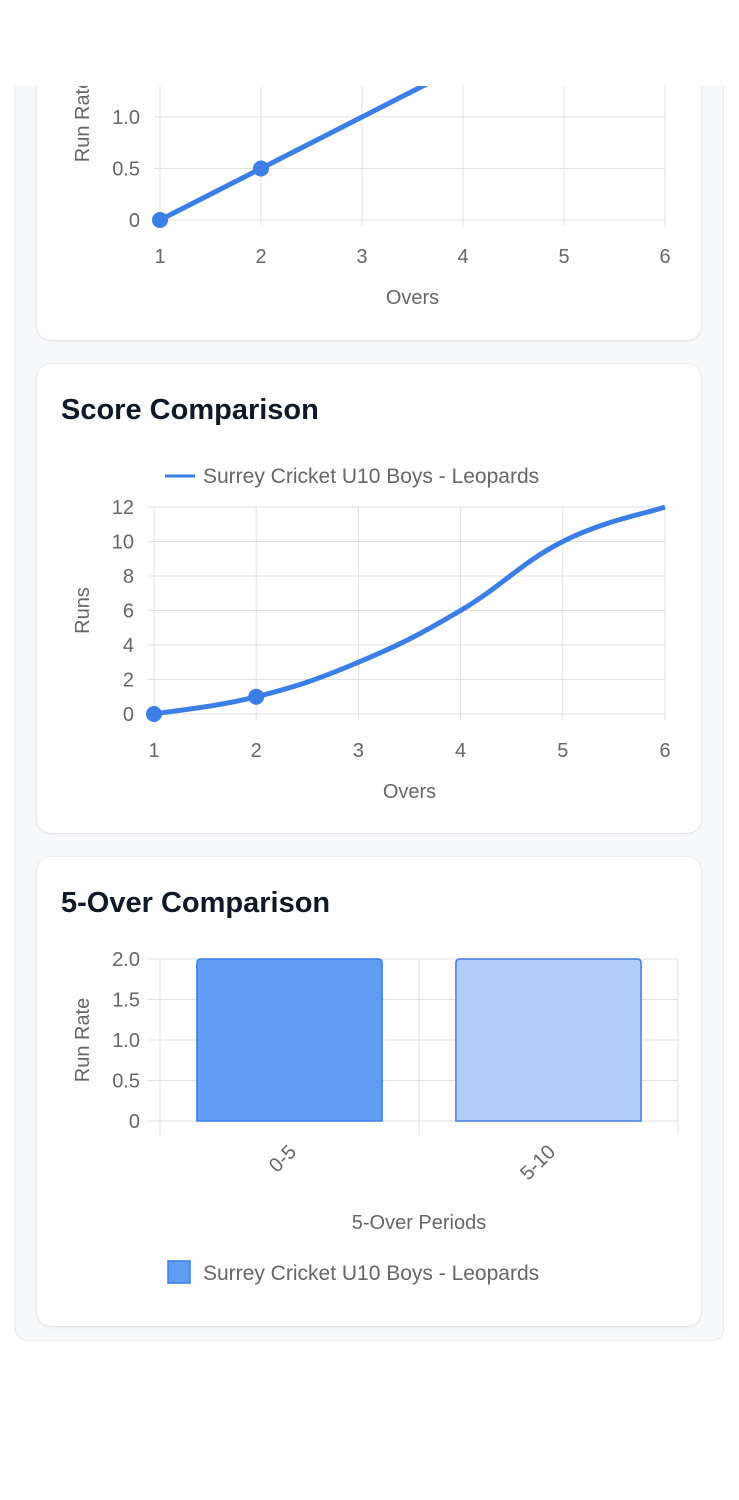 This screenshot has width=739, height=1500. I want to click on y-tick-label: 8, so click(128, 577).